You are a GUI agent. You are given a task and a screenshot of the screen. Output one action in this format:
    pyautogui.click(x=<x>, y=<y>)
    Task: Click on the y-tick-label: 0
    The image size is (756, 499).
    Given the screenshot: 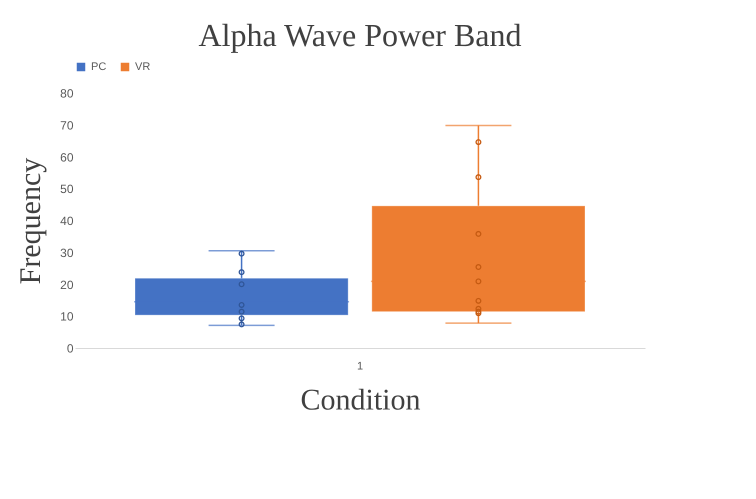 What is the action you would take?
    pyautogui.click(x=70, y=349)
    